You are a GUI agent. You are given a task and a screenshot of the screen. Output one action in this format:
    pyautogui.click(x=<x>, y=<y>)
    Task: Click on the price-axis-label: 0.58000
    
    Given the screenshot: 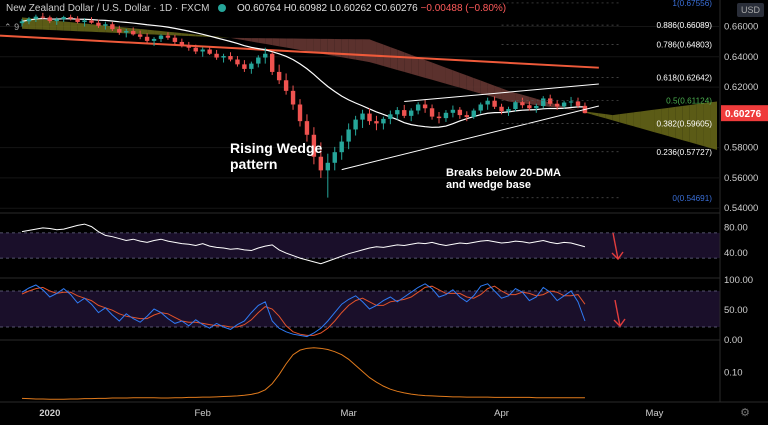 What is the action you would take?
    pyautogui.click(x=741, y=148)
    